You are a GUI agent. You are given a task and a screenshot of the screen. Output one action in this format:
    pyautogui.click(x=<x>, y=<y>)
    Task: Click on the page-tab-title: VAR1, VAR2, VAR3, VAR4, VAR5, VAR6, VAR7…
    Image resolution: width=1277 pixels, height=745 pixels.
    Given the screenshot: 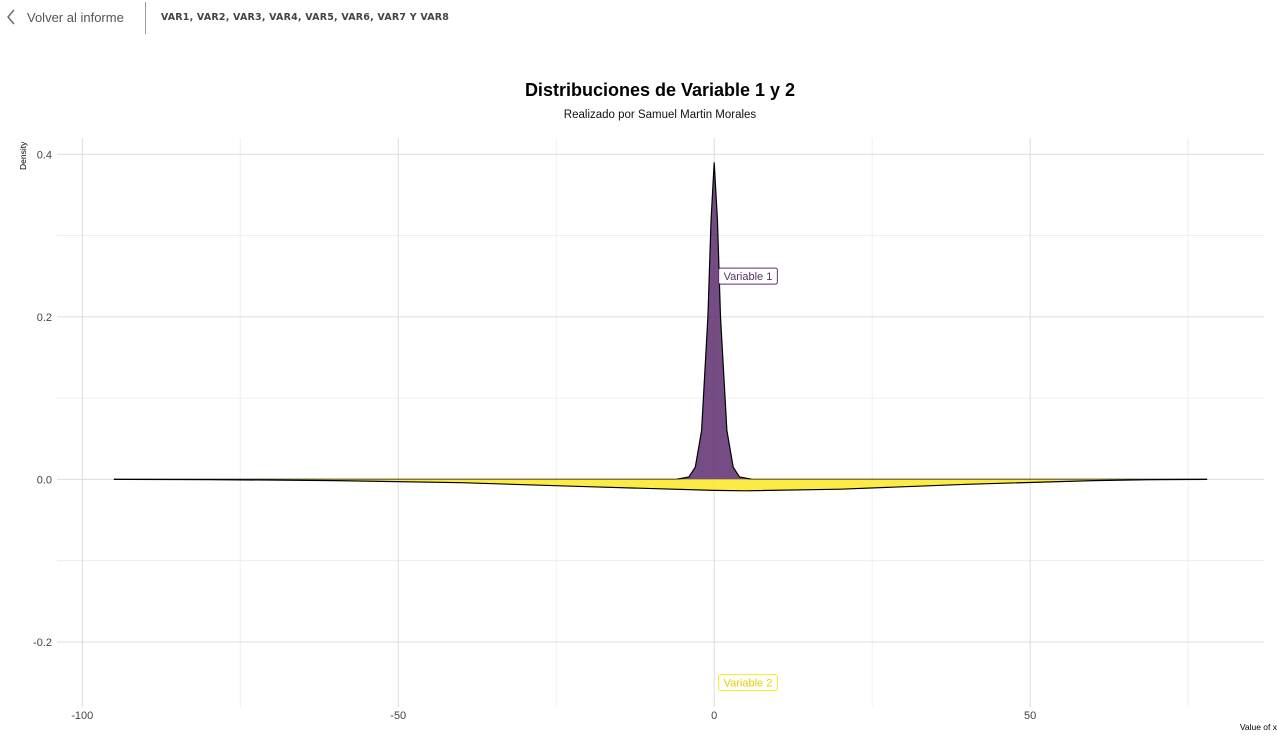 What is the action you would take?
    pyautogui.click(x=305, y=17)
    